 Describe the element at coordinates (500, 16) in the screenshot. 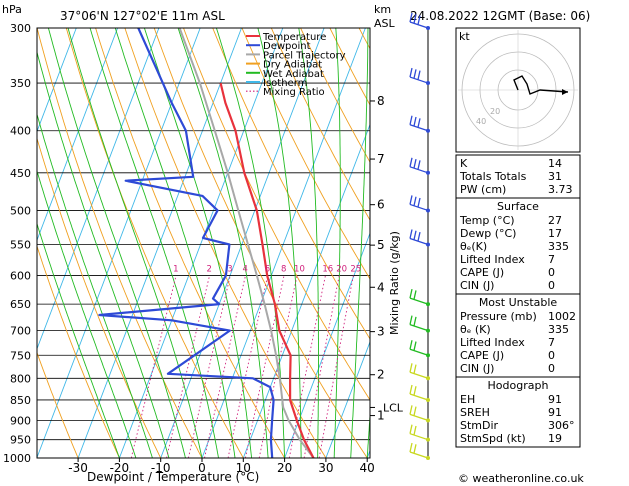

I see `datetime-title: 24.08.2022 12GMT (Base: 06)` at that location.